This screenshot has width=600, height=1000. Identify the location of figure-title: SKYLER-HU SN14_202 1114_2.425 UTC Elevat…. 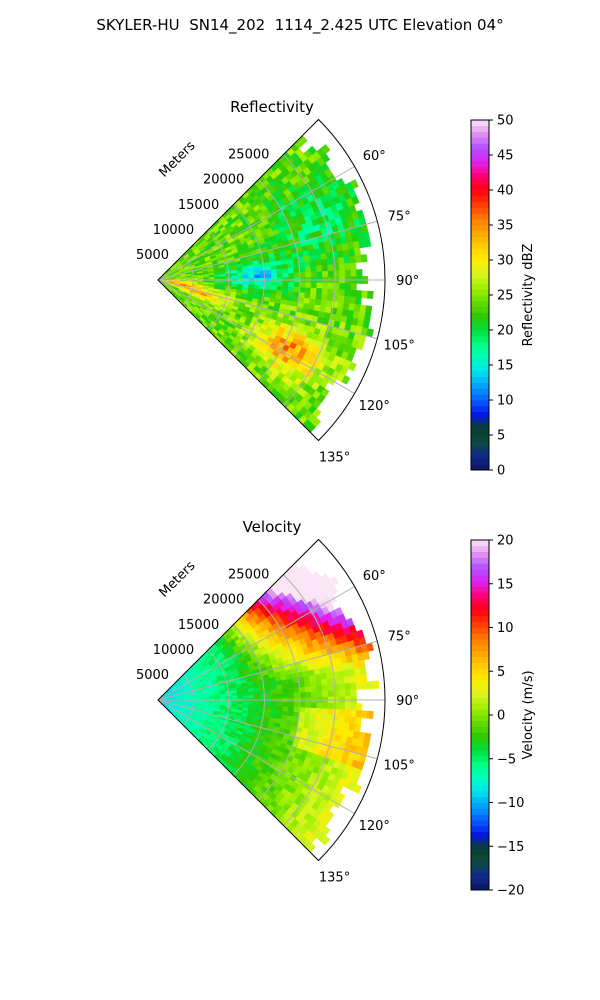
(300, 25).